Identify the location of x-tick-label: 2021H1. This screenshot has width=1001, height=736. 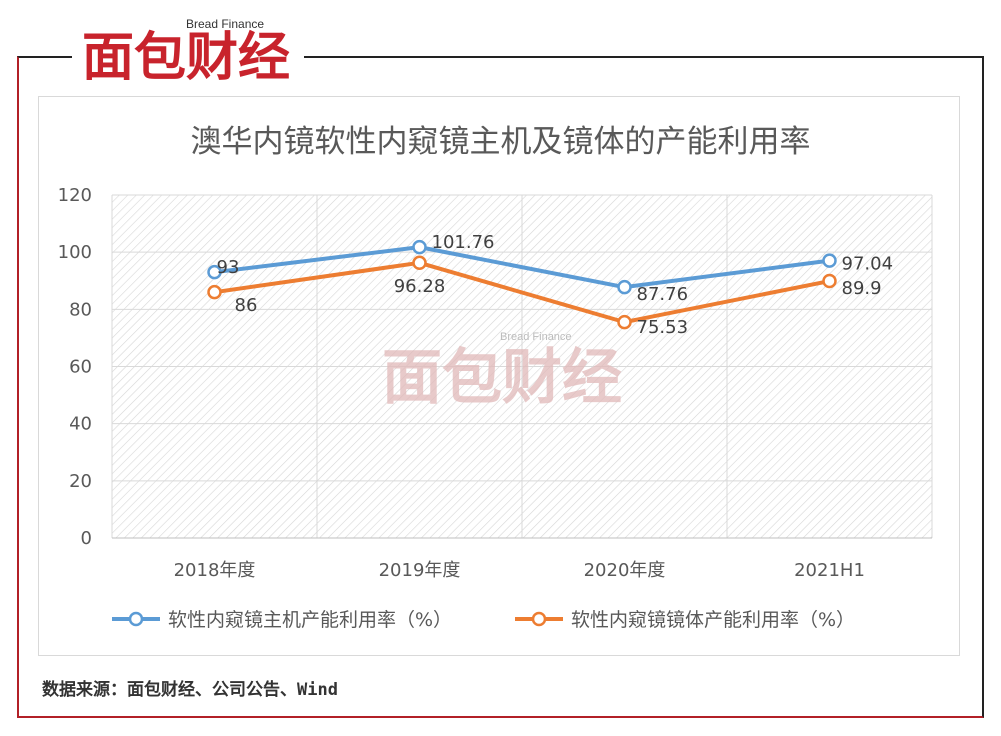
(829, 570).